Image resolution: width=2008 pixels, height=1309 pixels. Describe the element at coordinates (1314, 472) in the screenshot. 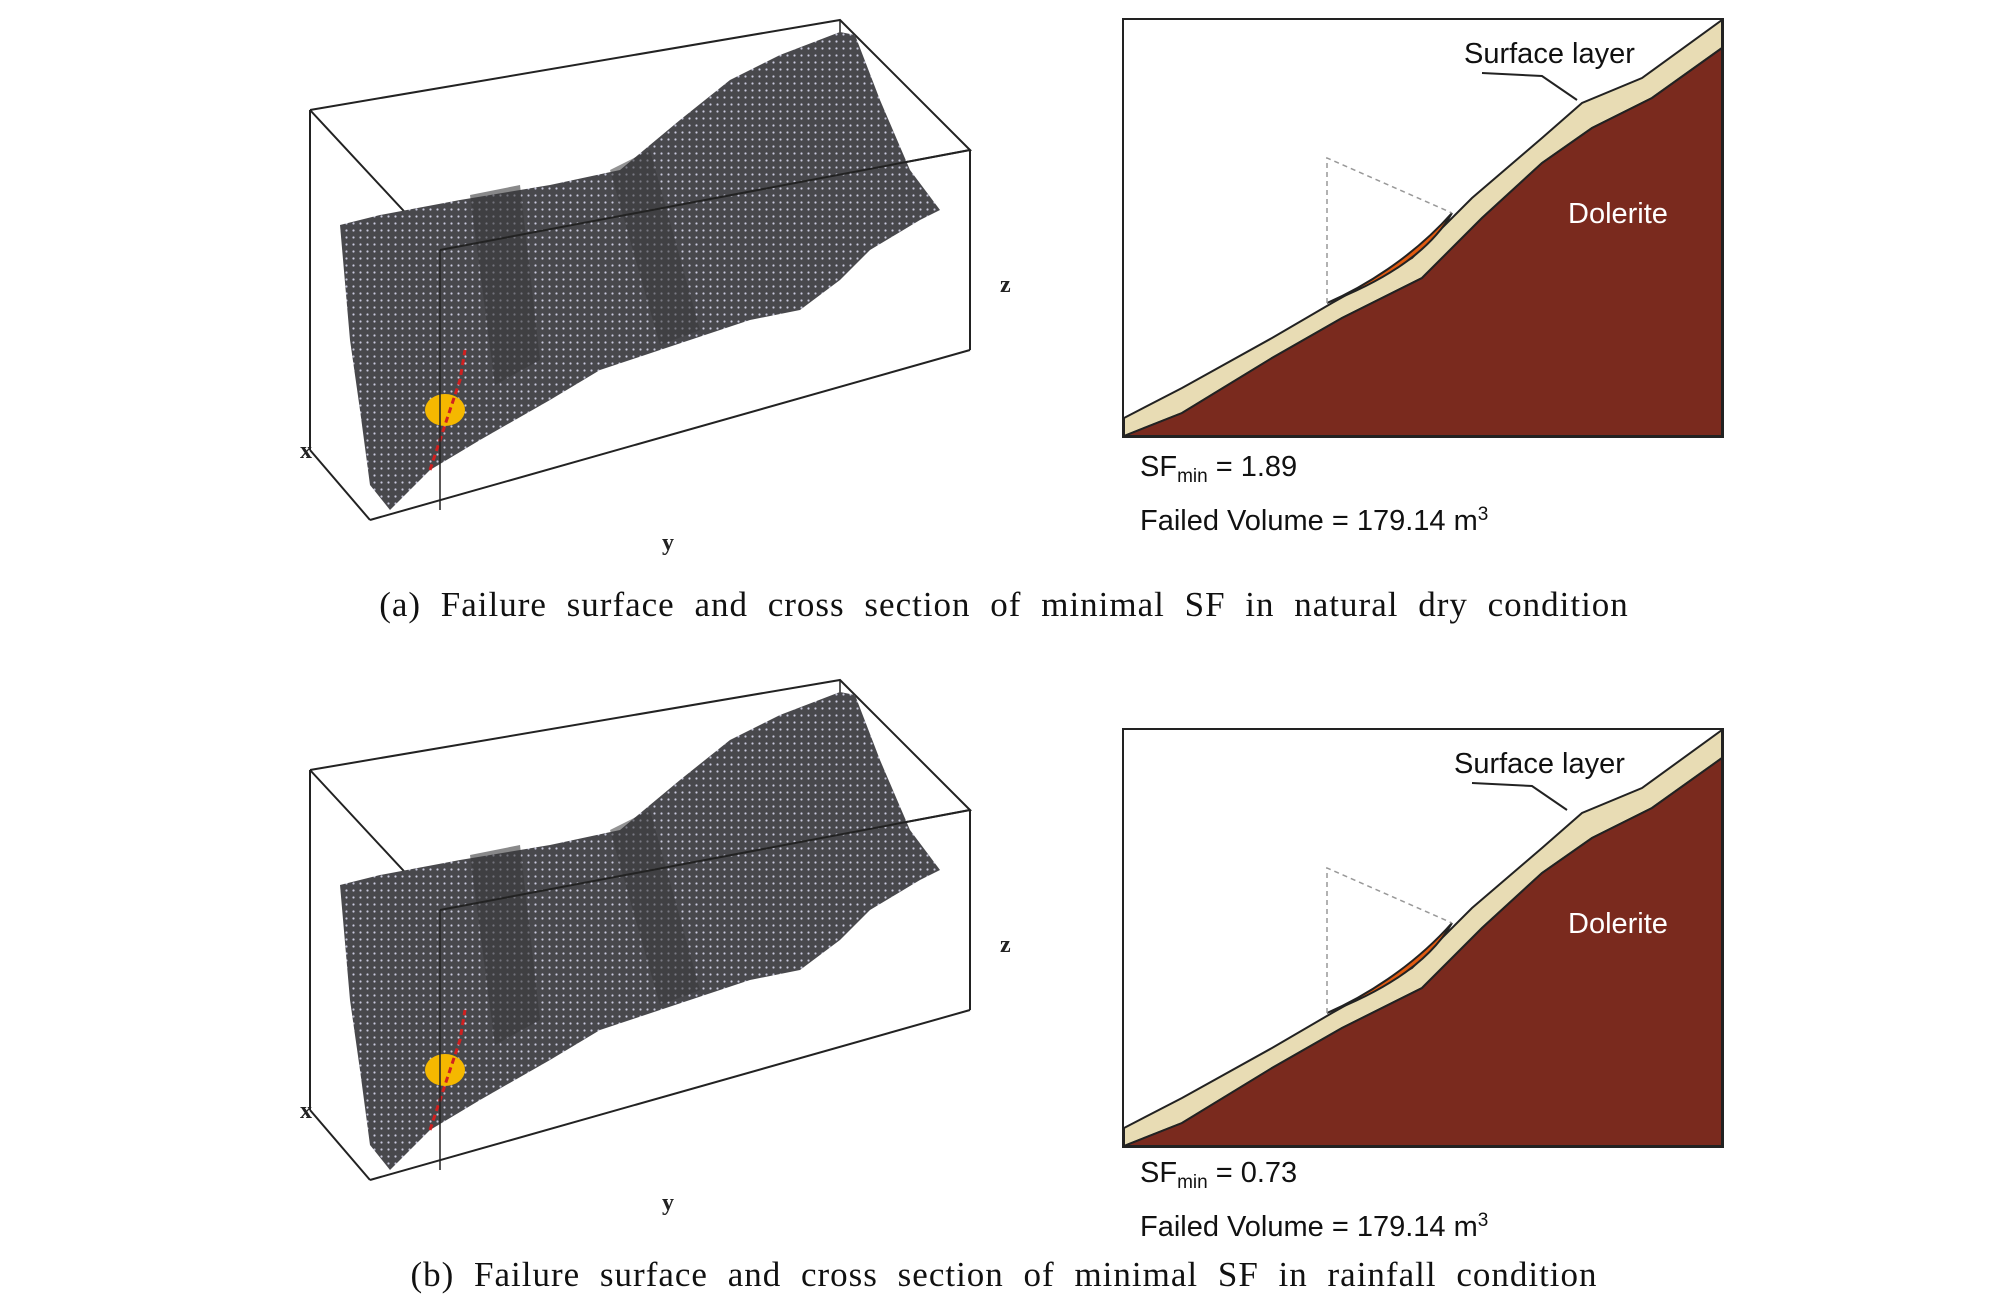

I see `sf-min-line: SFmin = 1.89` at that location.